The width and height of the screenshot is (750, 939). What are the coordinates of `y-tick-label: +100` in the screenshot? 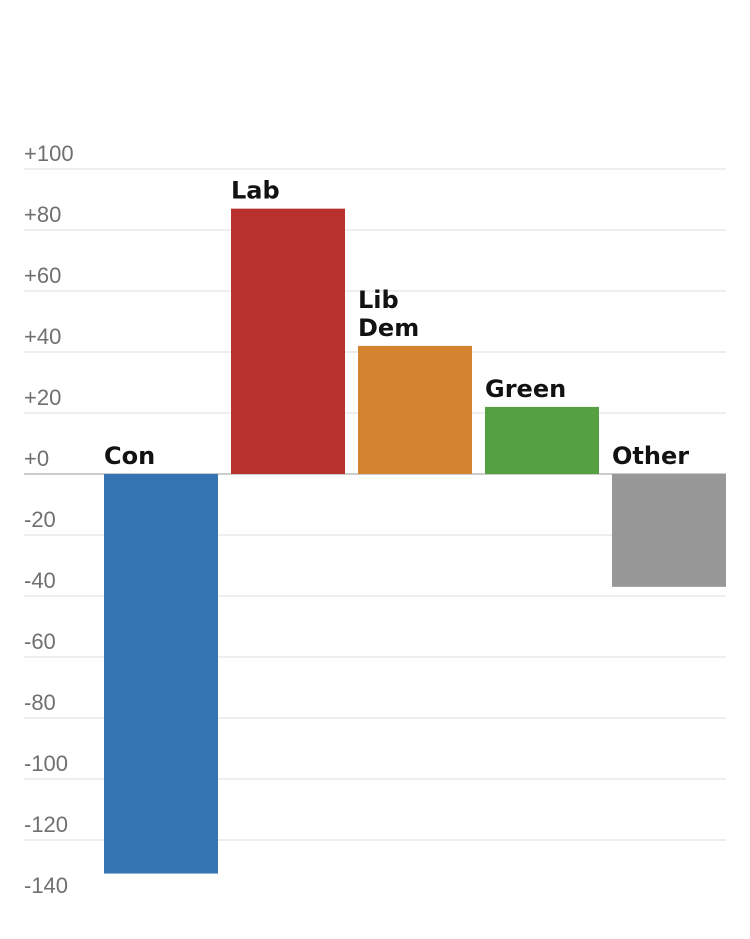 It's located at (49, 153).